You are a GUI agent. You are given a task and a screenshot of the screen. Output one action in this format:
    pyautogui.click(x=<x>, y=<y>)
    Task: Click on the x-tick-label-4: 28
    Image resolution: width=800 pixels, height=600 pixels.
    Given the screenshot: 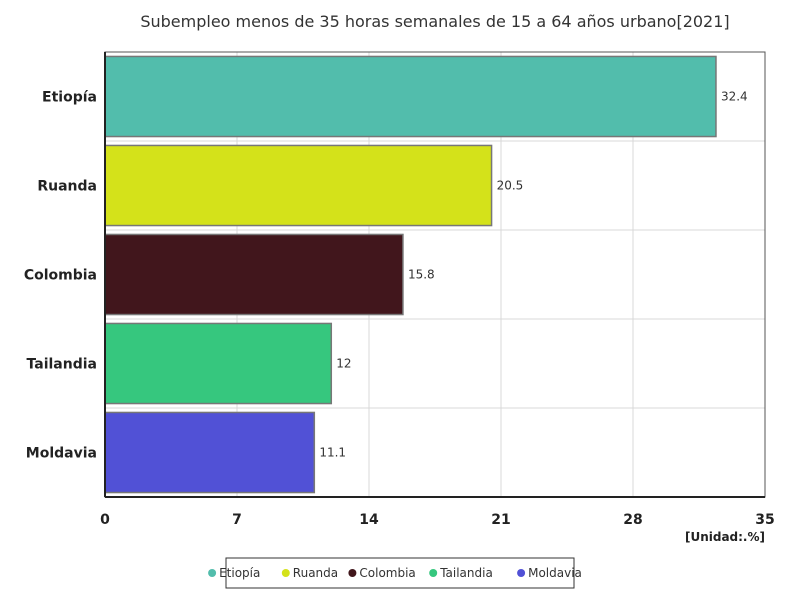 What is the action you would take?
    pyautogui.click(x=632, y=520)
    